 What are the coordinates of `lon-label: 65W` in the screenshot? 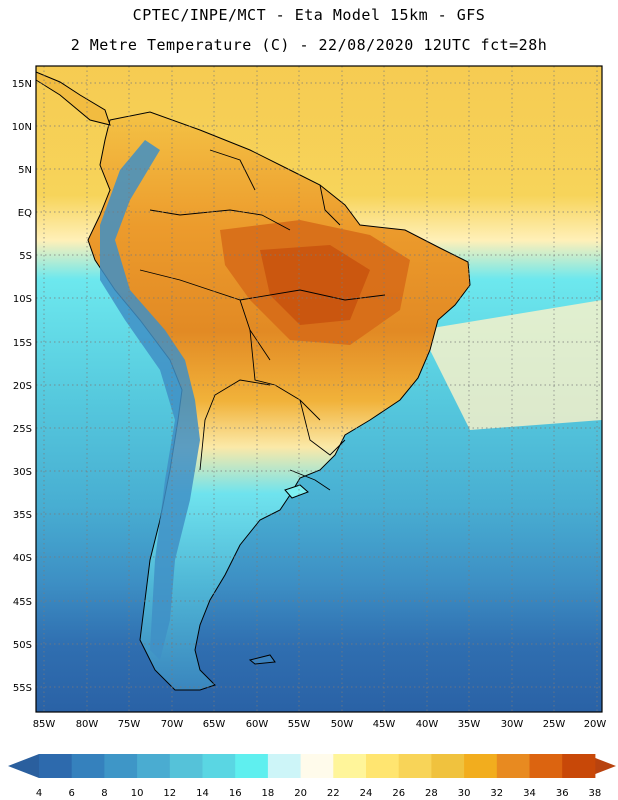 It's located at (214, 724).